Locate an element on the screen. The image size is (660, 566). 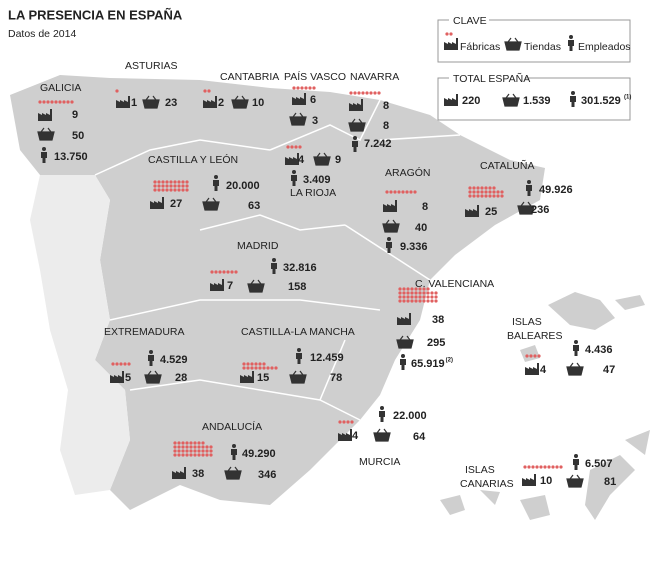
stores: 81 is located at coordinates (610, 482).